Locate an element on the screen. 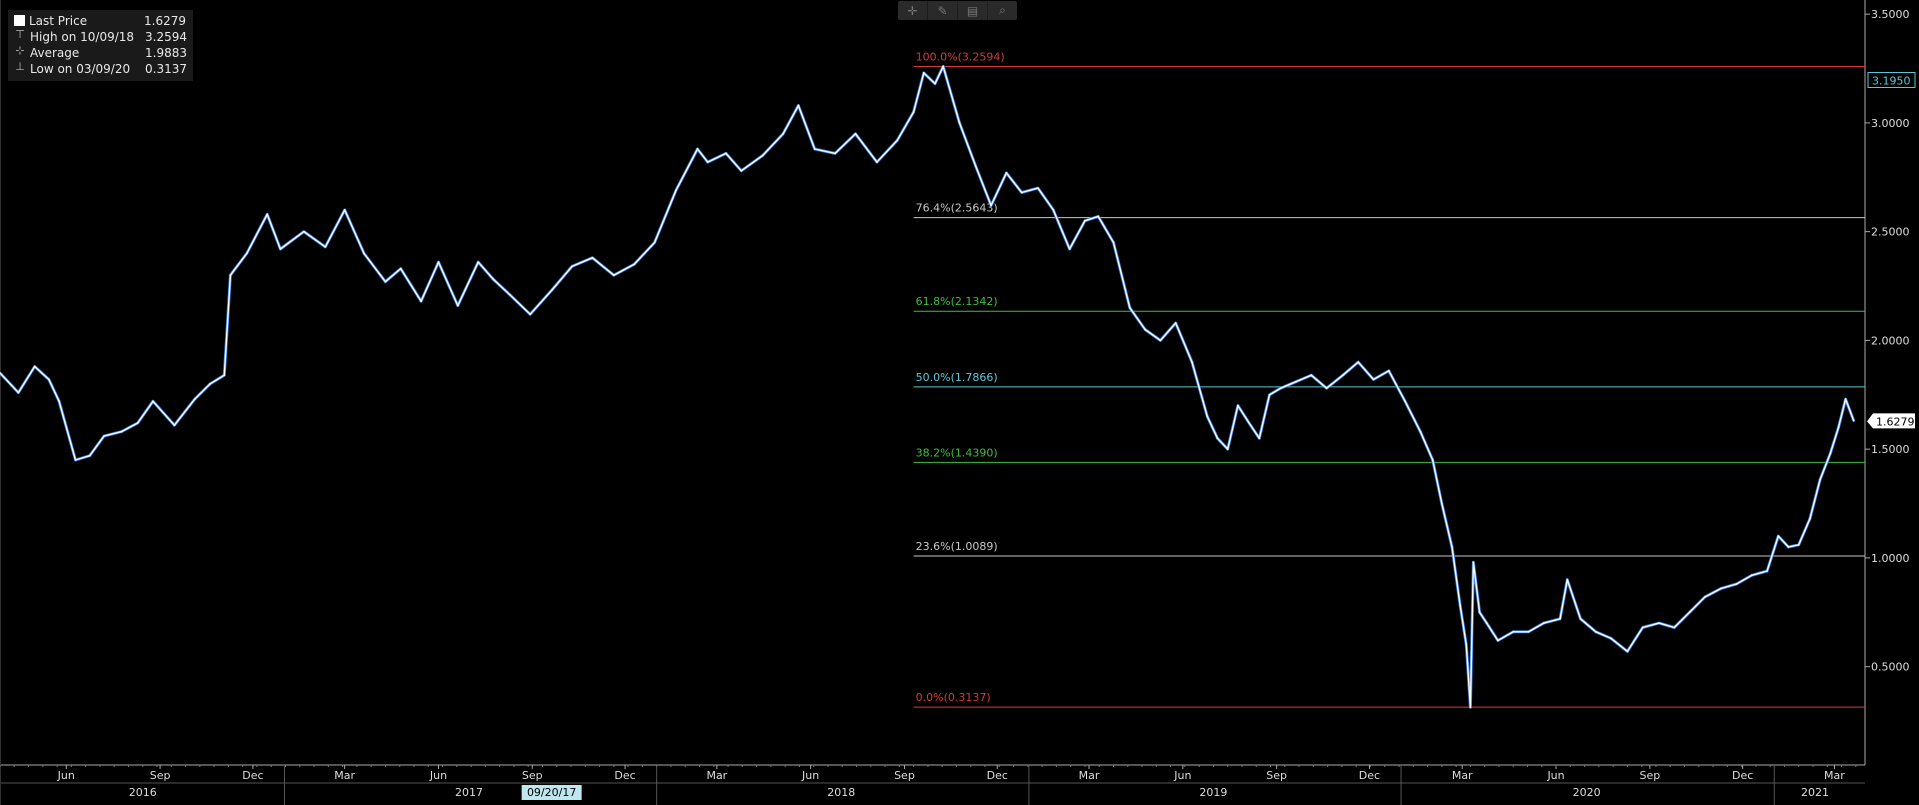 The height and width of the screenshot is (805, 1919). fib-level-label: 50.0%(1.7866) is located at coordinates (957, 377).